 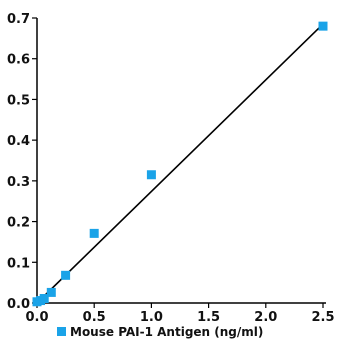 What do you see at coordinates (18, 19) in the screenshot?
I see `y-tick-label: 0.7` at bounding box center [18, 19].